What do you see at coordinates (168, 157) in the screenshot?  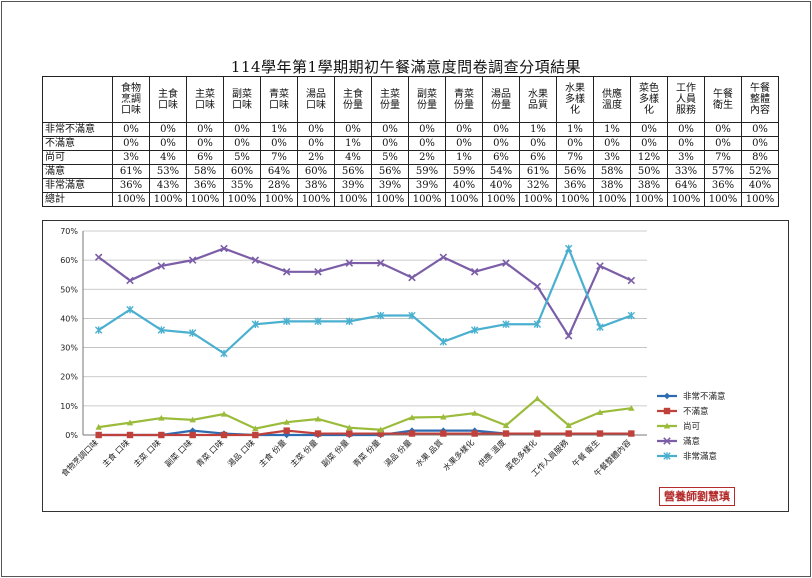 I see `table-cell: 4%` at bounding box center [168, 157].